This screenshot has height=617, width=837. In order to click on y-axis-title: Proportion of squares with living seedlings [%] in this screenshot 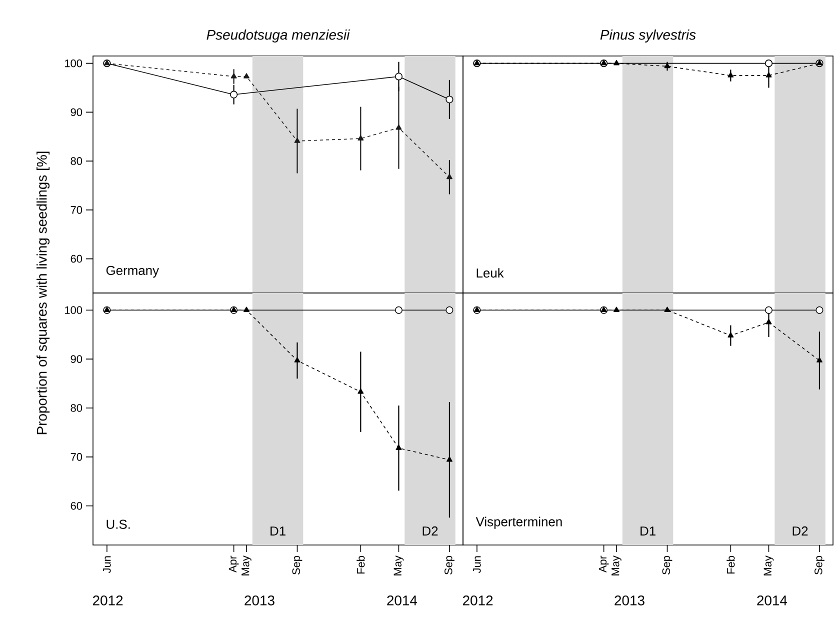, I will do `click(43, 293)`.